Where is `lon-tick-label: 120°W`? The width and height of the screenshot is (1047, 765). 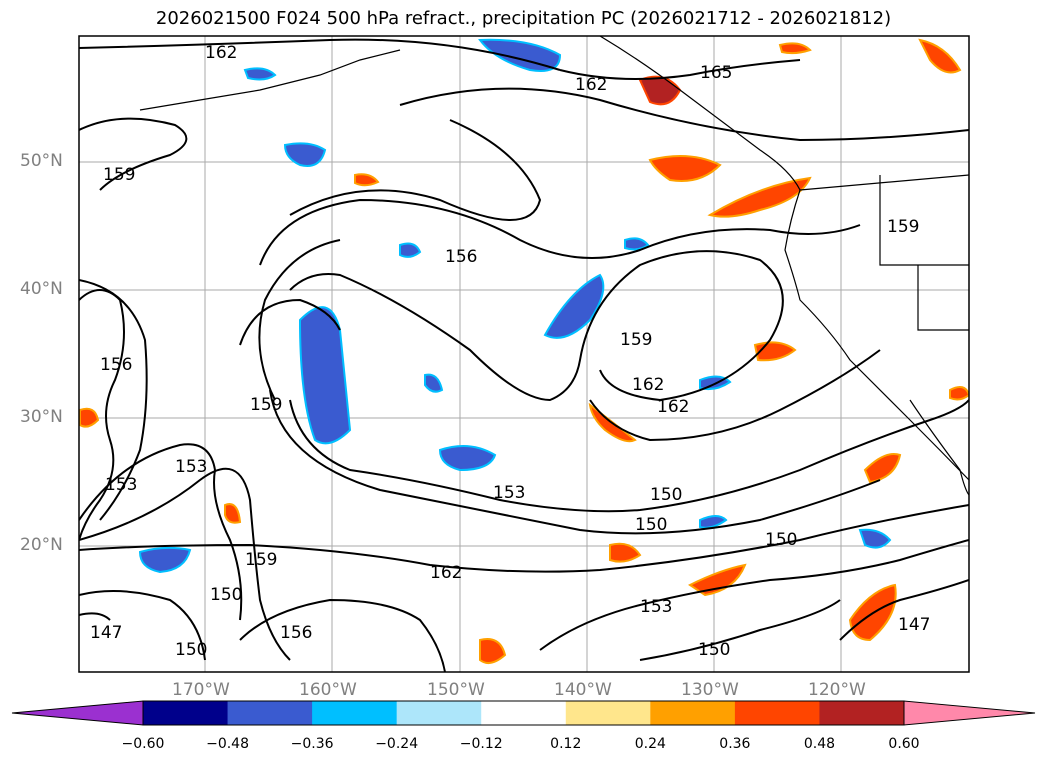 lon-tick-label: 120°W is located at coordinates (837, 690).